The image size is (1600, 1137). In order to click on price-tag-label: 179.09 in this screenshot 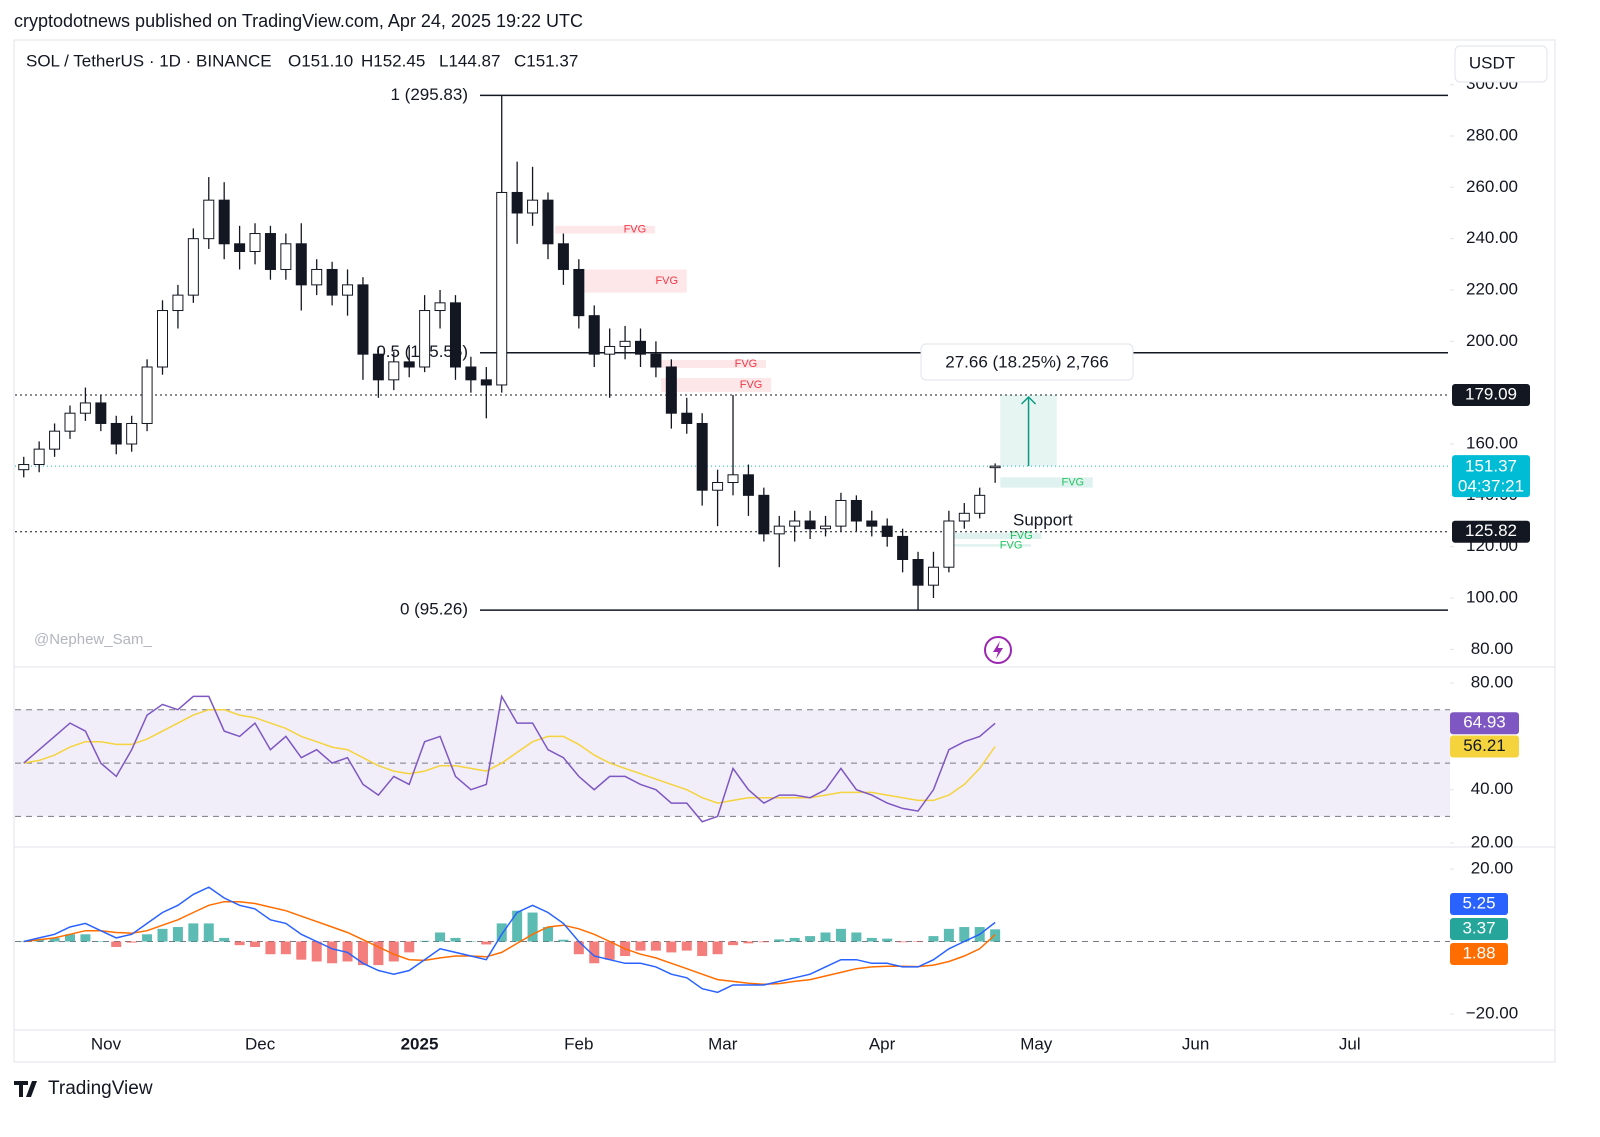, I will do `click(1491, 393)`.